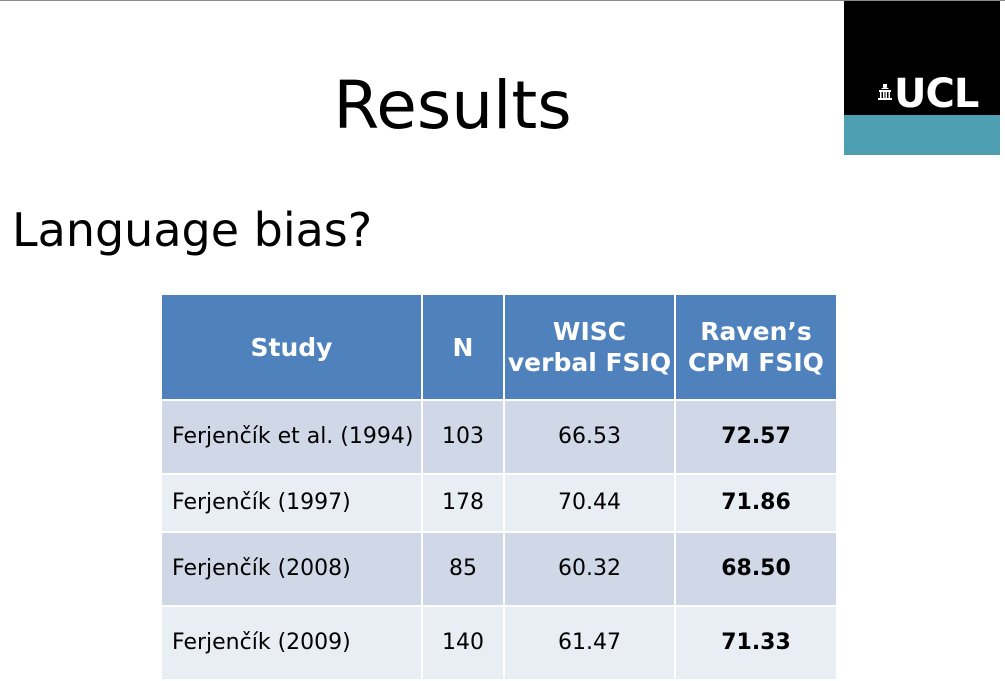  Describe the element at coordinates (589, 643) in the screenshot. I see `cell-wisc: 61.47` at that location.